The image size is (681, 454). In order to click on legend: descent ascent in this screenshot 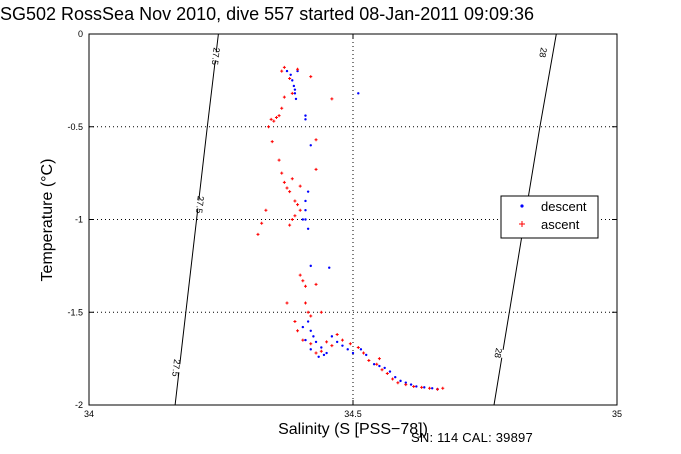, I will do `click(549, 217)`.